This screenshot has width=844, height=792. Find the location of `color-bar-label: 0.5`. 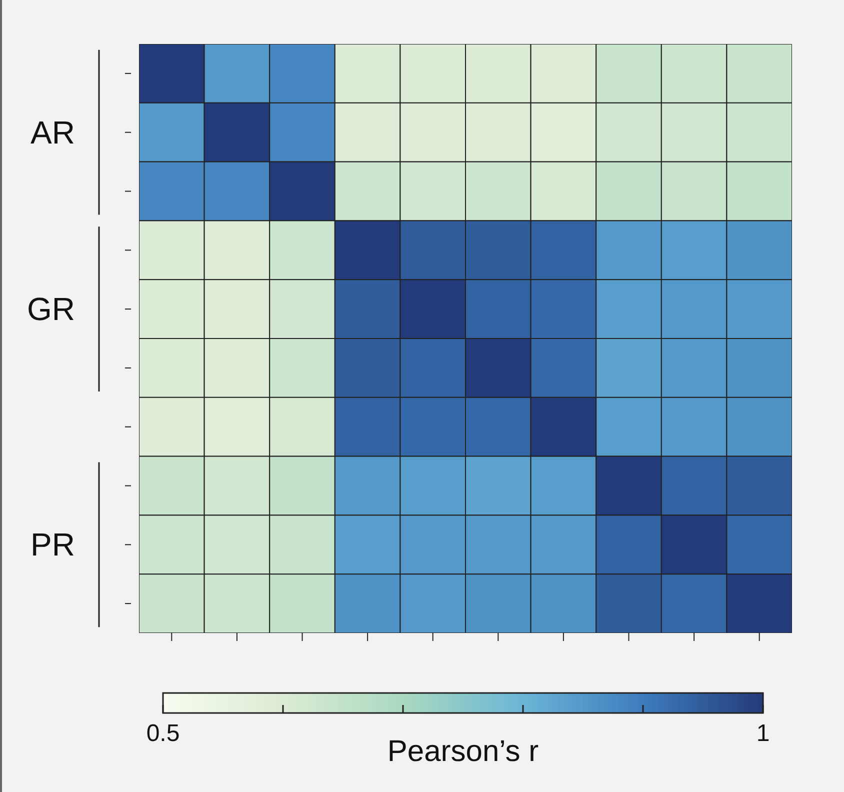

color-bar-label: 0.5 is located at coordinates (163, 733).